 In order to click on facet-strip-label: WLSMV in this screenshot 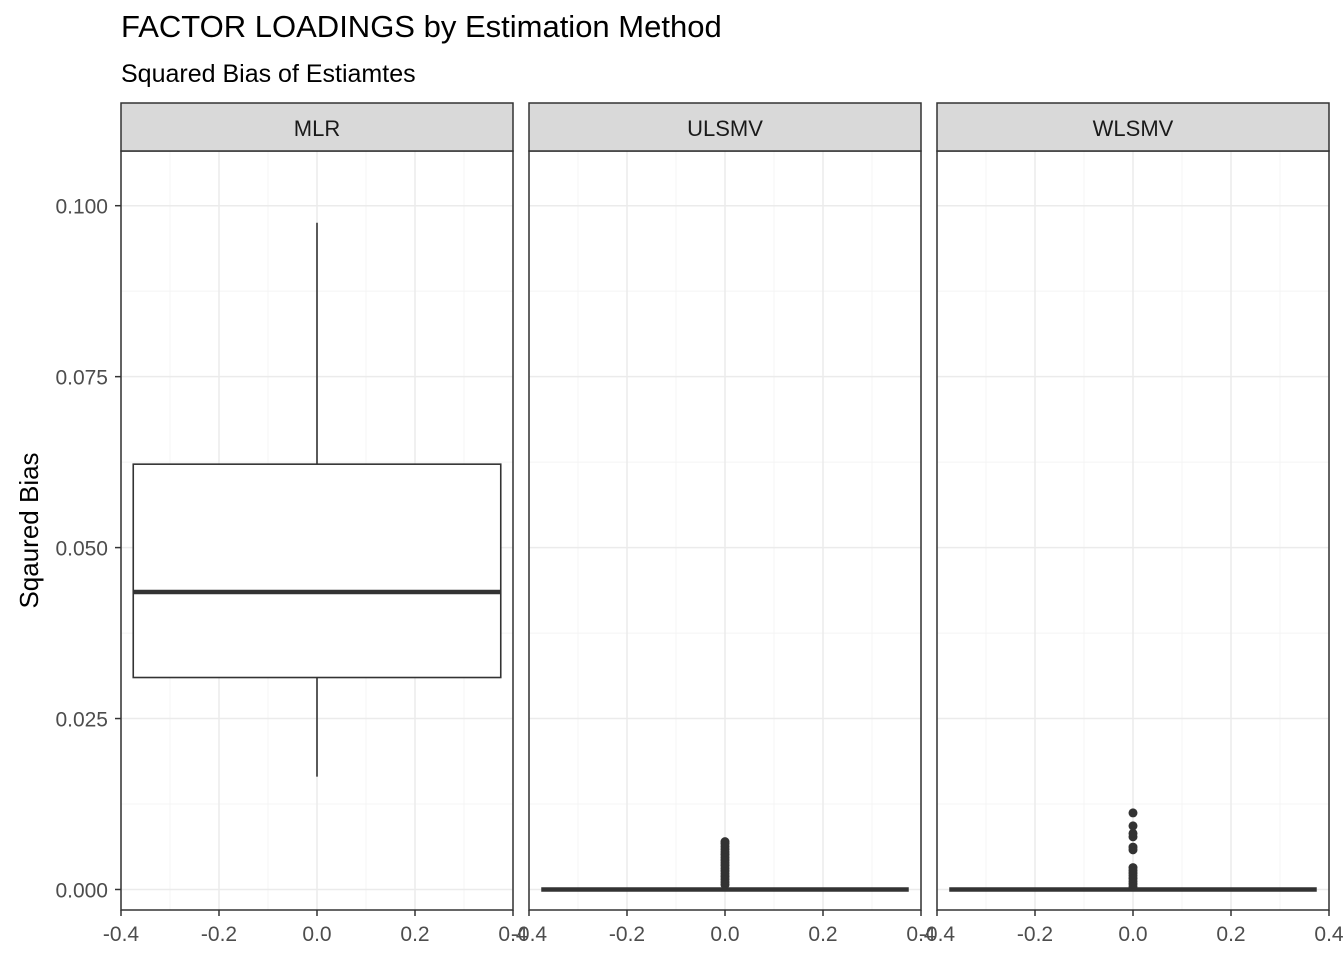, I will do `click(1133, 128)`.